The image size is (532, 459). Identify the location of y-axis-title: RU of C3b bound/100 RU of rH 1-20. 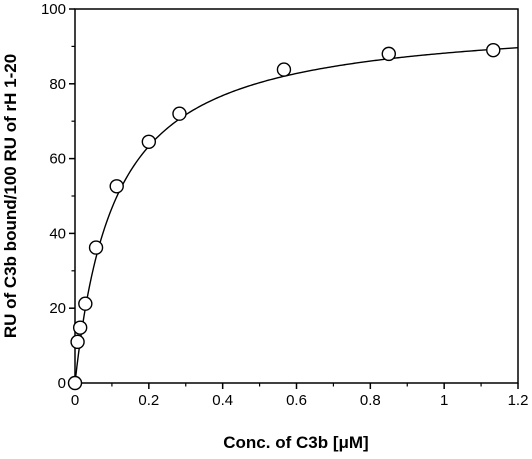
(10, 196).